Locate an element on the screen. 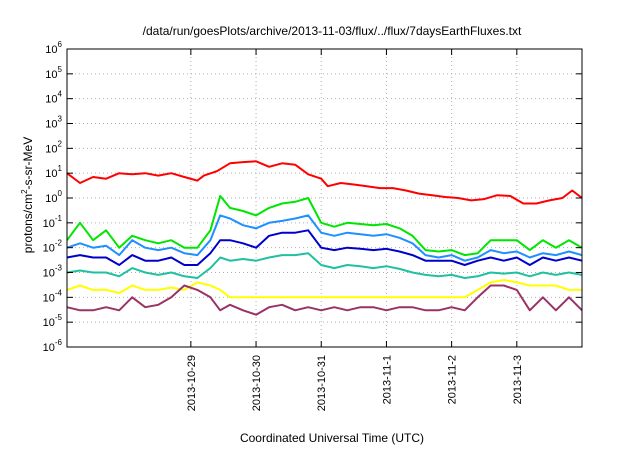 The height and width of the screenshot is (453, 640). y-tick-label: 10⁴ is located at coordinates (53, 98).